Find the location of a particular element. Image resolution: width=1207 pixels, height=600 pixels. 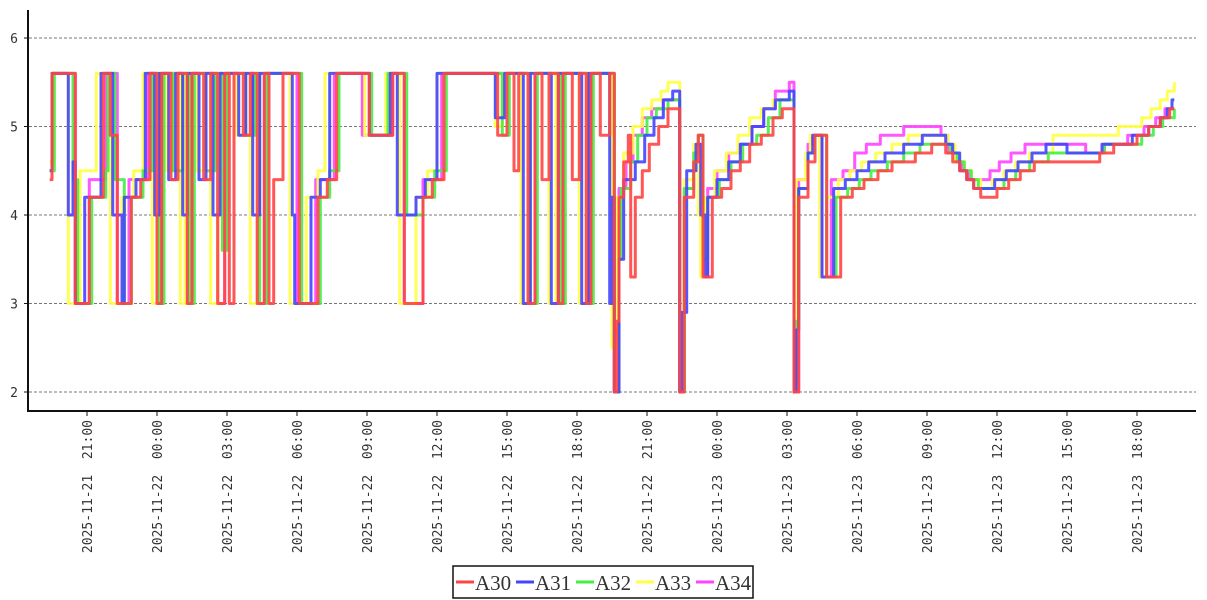

x-tick-label: 2025-11-22 15:00 is located at coordinates (508, 486).